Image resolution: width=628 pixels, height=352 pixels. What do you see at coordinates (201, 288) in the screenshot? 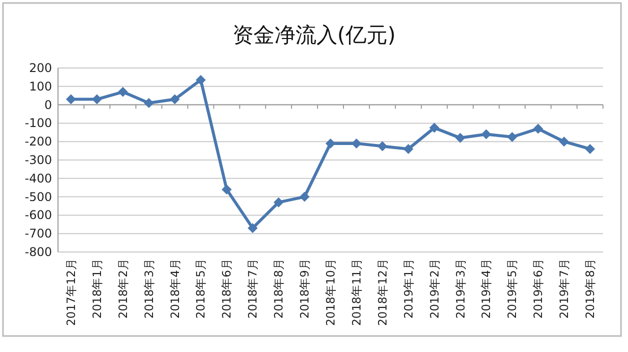
I see `x-tick-label: 2018年5月` at bounding box center [201, 288].